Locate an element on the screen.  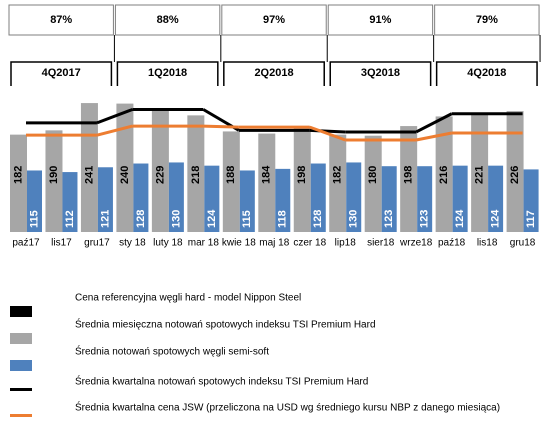
x-tick-label: paź17 is located at coordinates (26, 243).